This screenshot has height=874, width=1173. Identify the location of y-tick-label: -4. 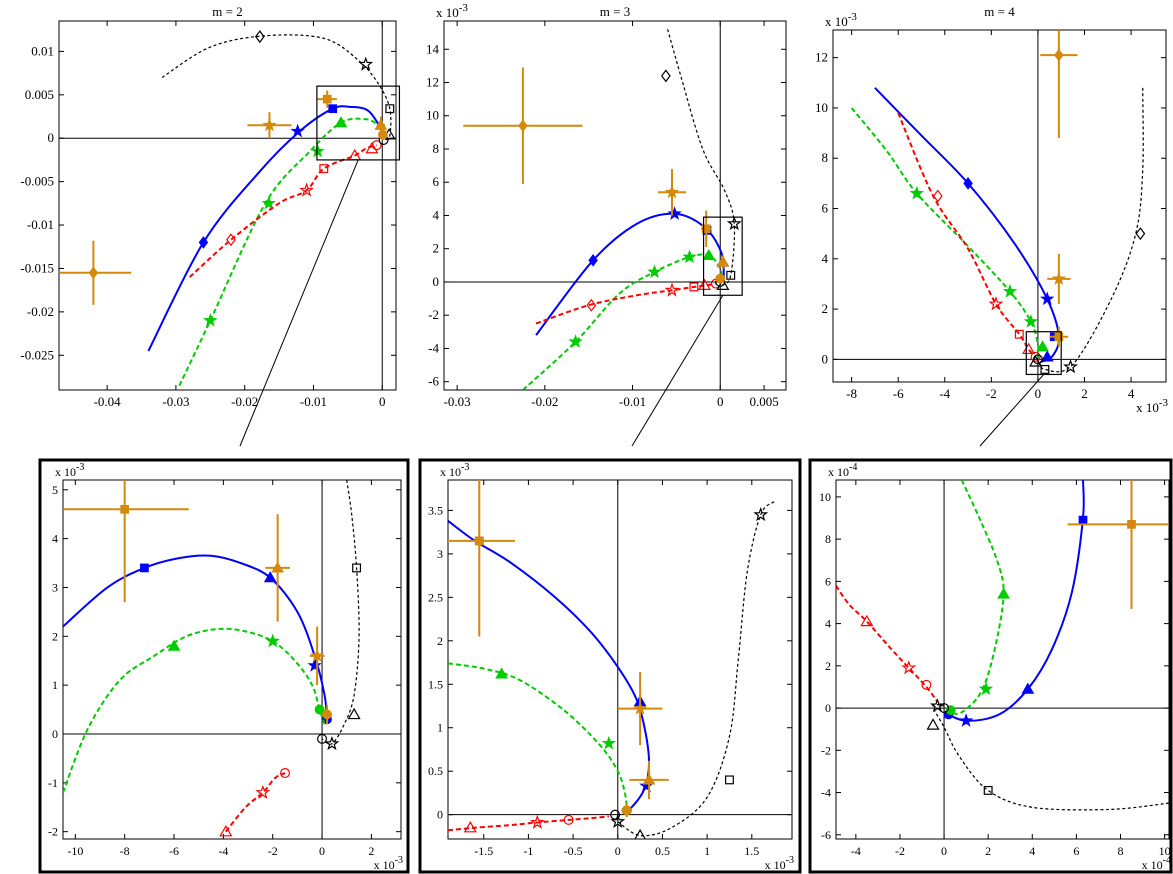
(433, 347).